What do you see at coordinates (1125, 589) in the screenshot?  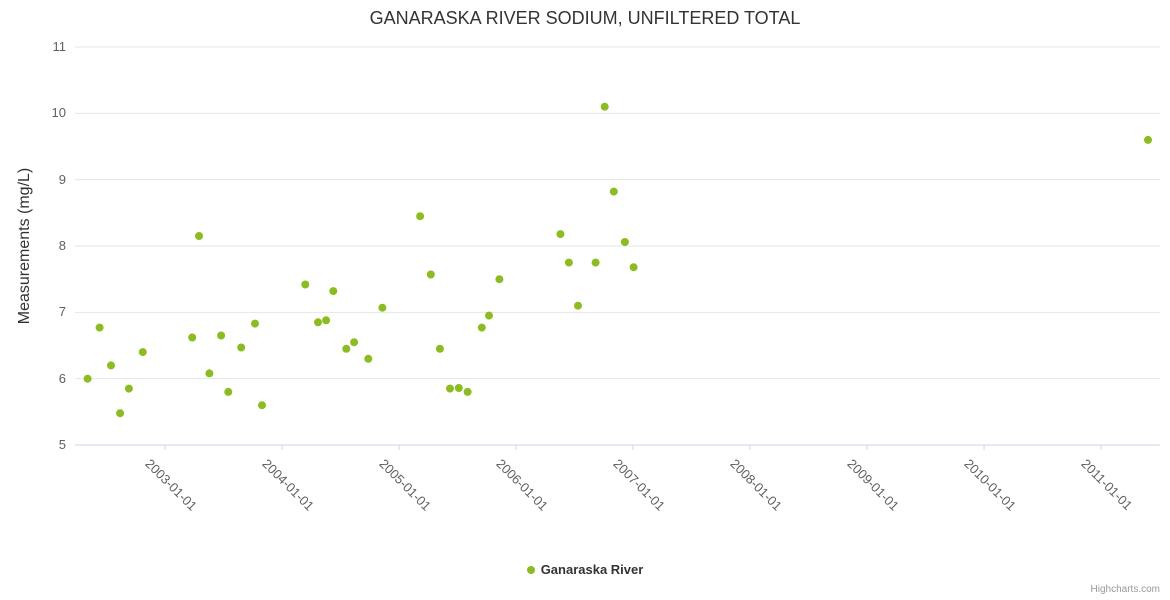 I see `highcharts-credits-link: Highcharts.com` at bounding box center [1125, 589].